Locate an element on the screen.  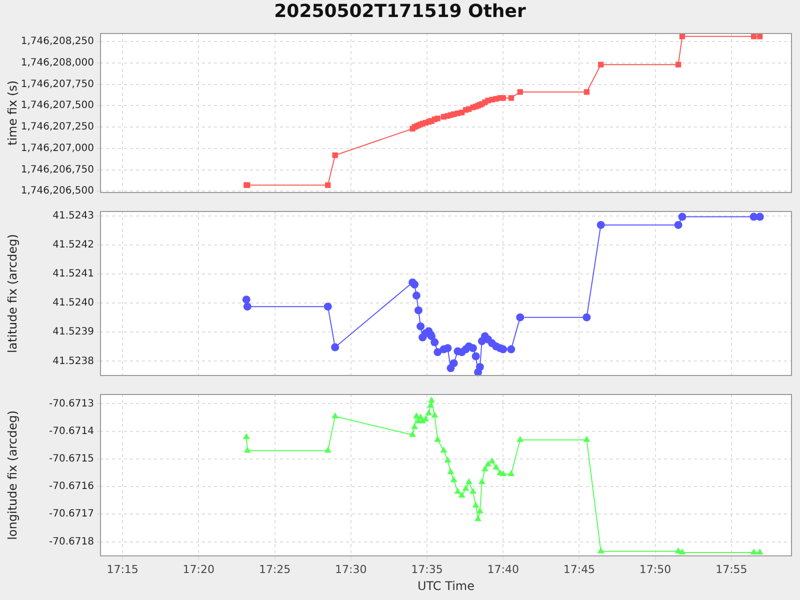
y-tick-label: 1,746,207,500 is located at coordinates (57, 106).